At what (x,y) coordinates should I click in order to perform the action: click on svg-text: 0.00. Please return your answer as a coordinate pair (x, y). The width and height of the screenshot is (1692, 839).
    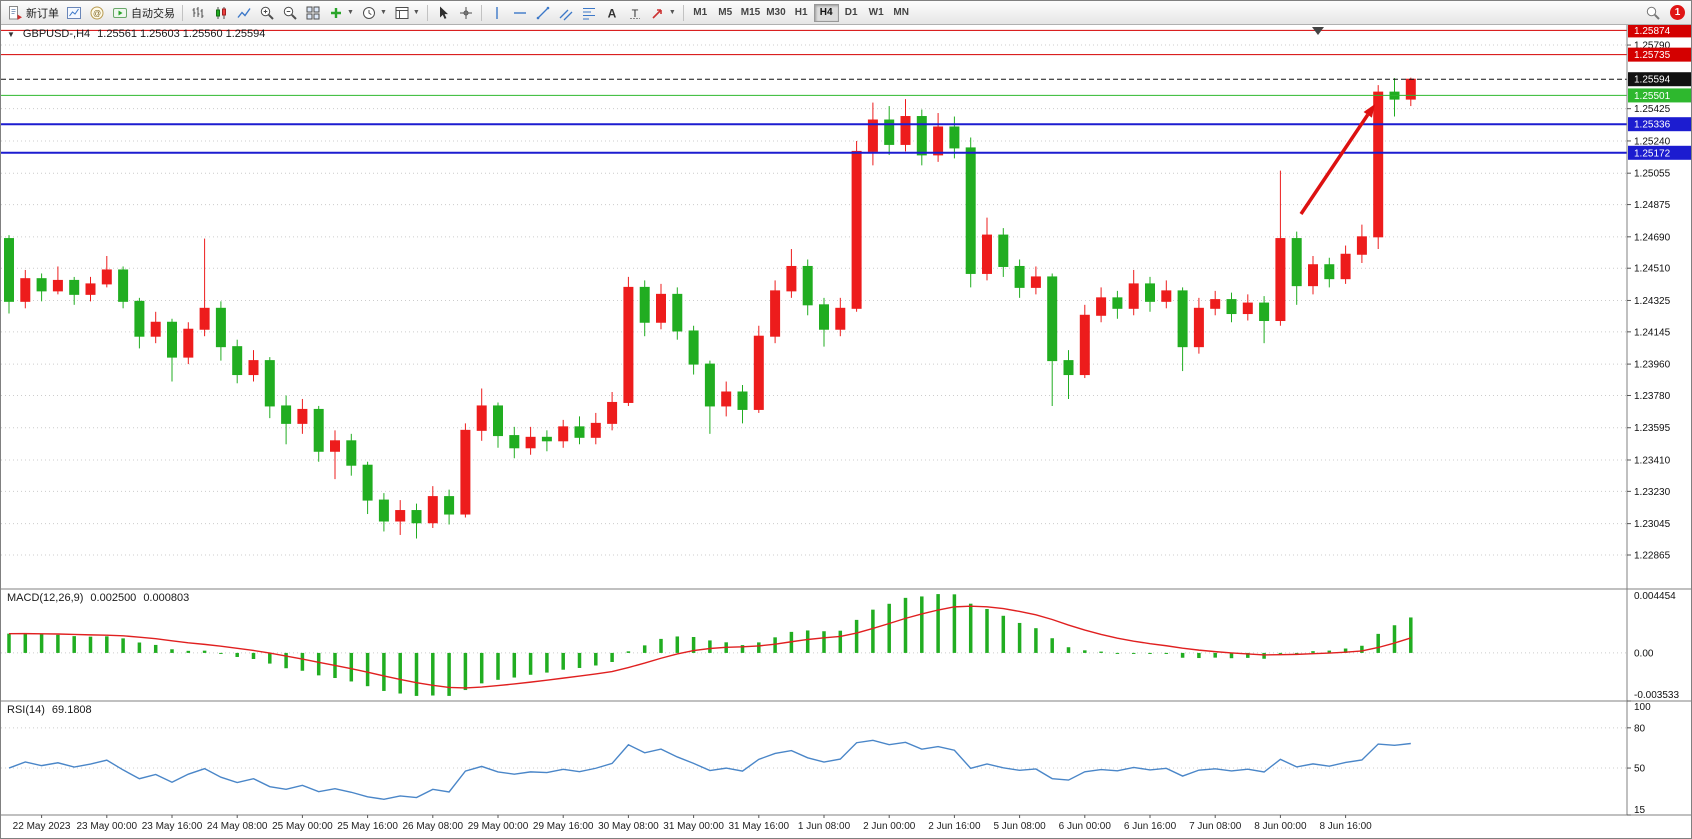
    Looking at the image, I should click on (1644, 653).